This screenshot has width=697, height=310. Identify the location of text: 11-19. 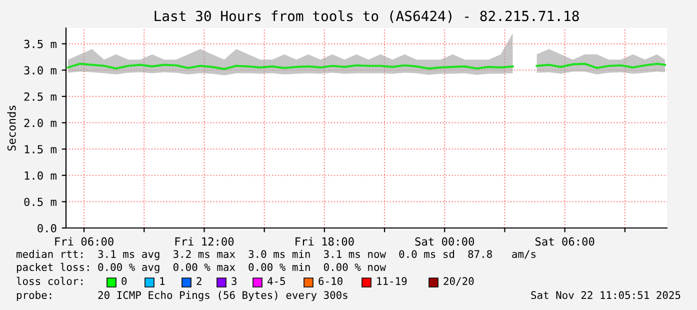
(392, 281).